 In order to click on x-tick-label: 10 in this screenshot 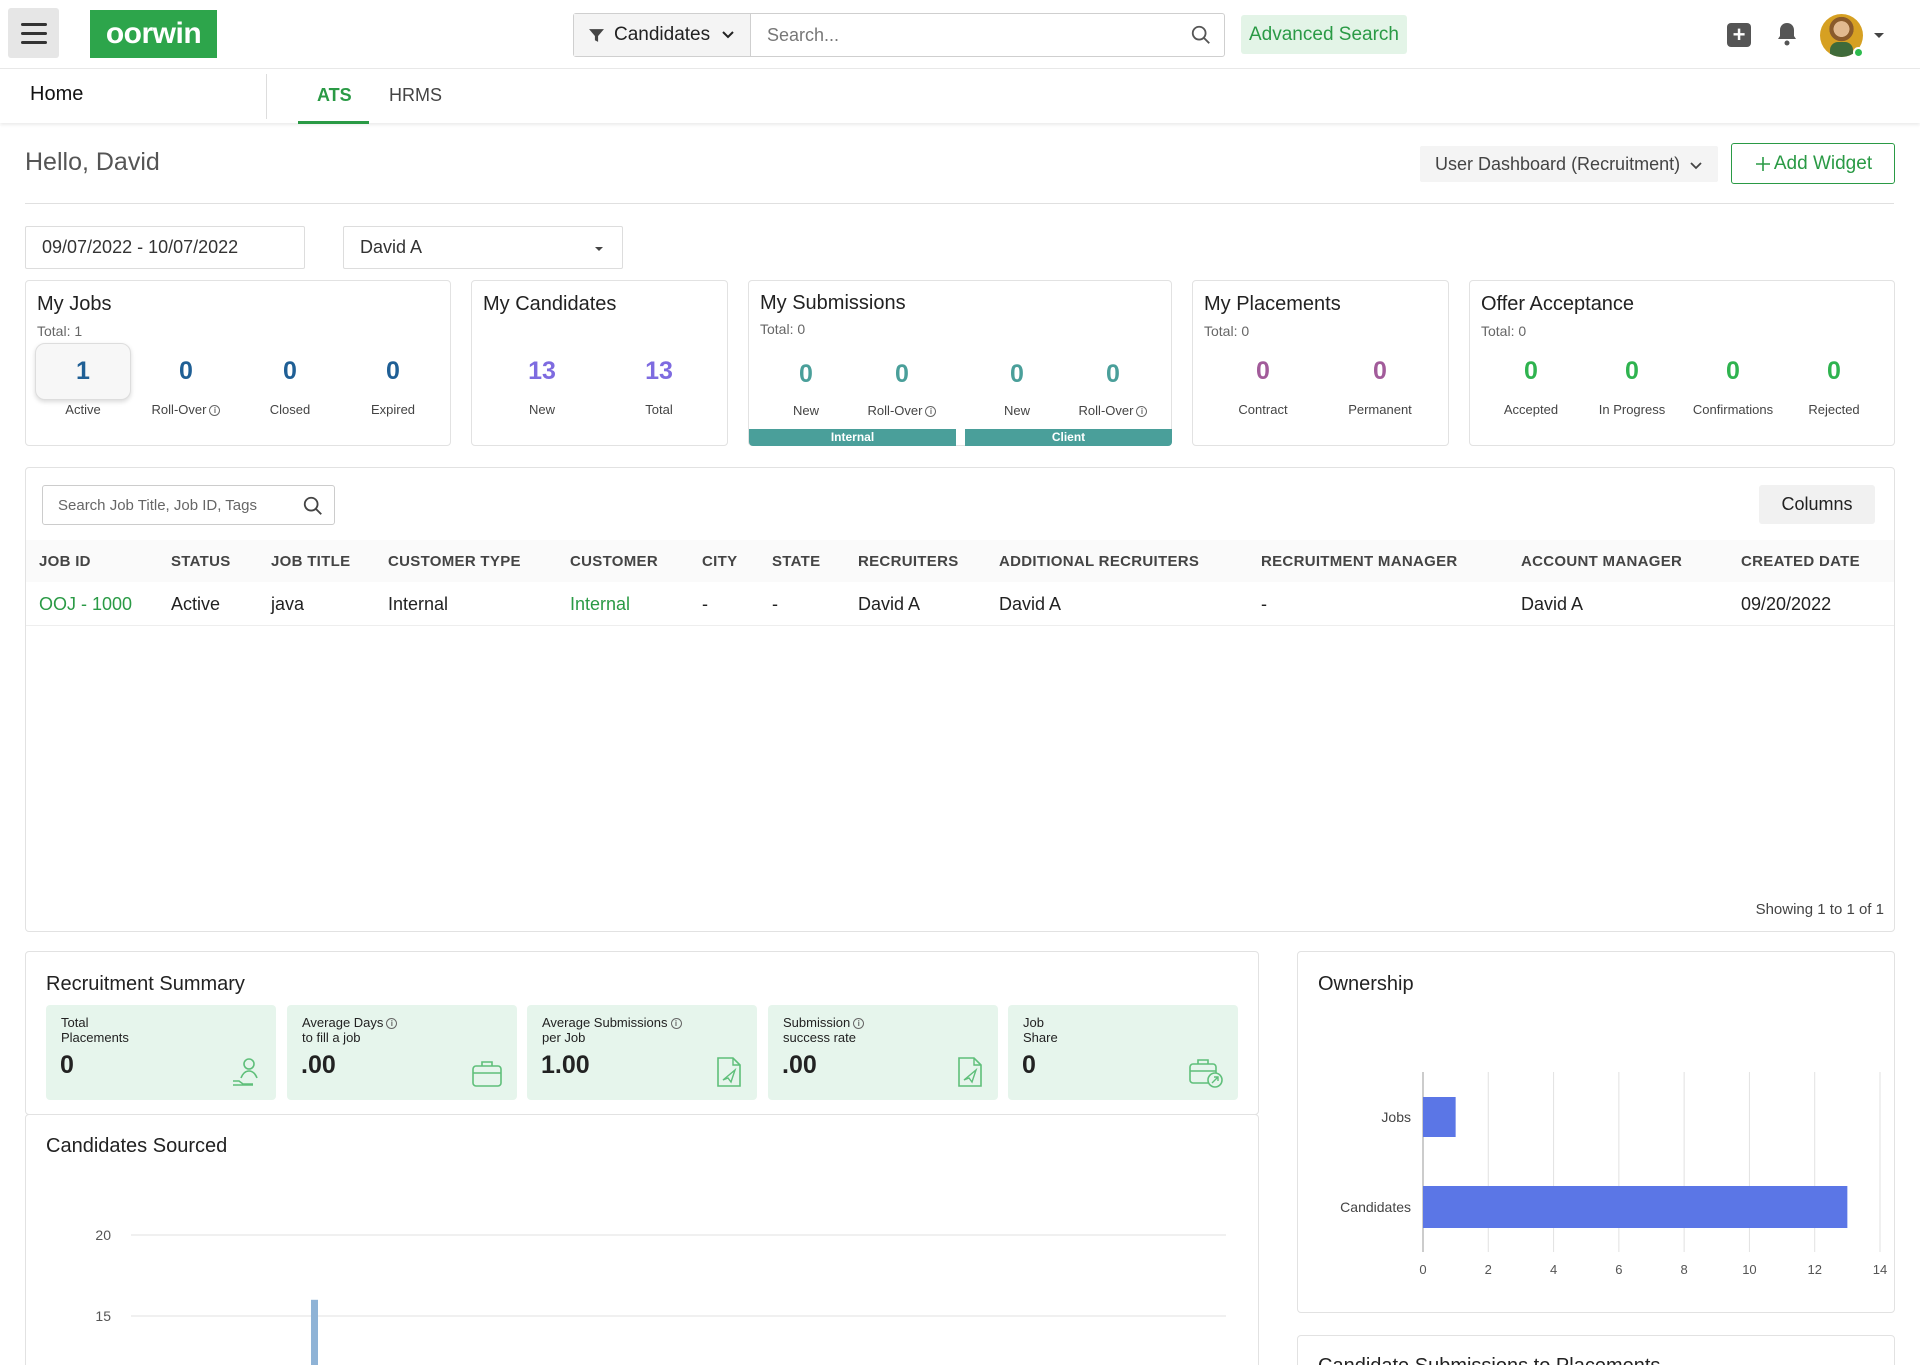, I will do `click(1749, 1269)`.